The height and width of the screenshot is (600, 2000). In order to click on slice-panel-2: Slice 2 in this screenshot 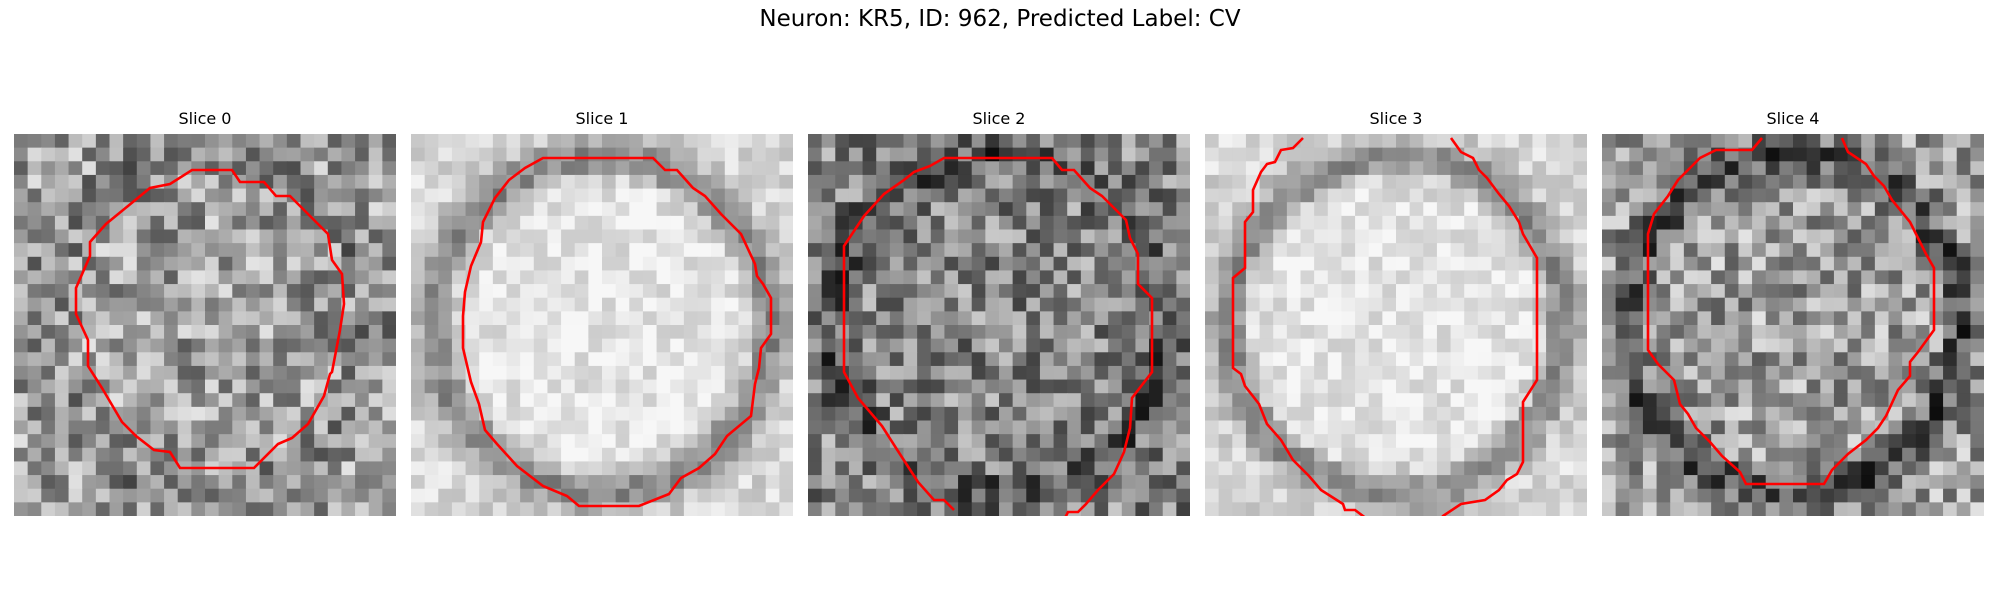, I will do `click(999, 312)`.